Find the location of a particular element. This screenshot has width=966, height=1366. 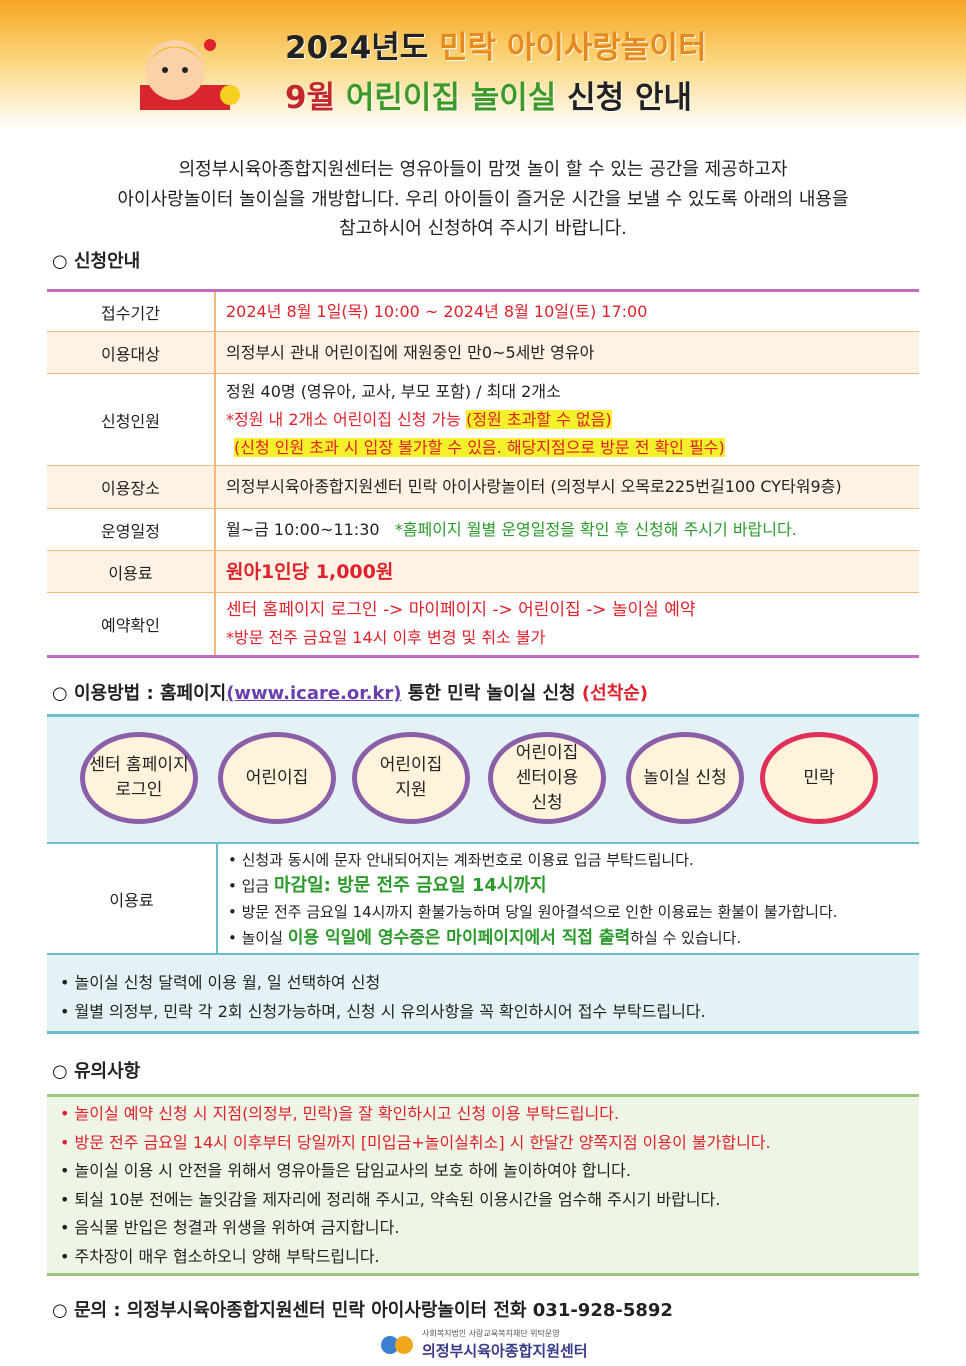

title-line1: 2024년도 민락 아이사랑놀이터 is located at coordinates (496, 44).